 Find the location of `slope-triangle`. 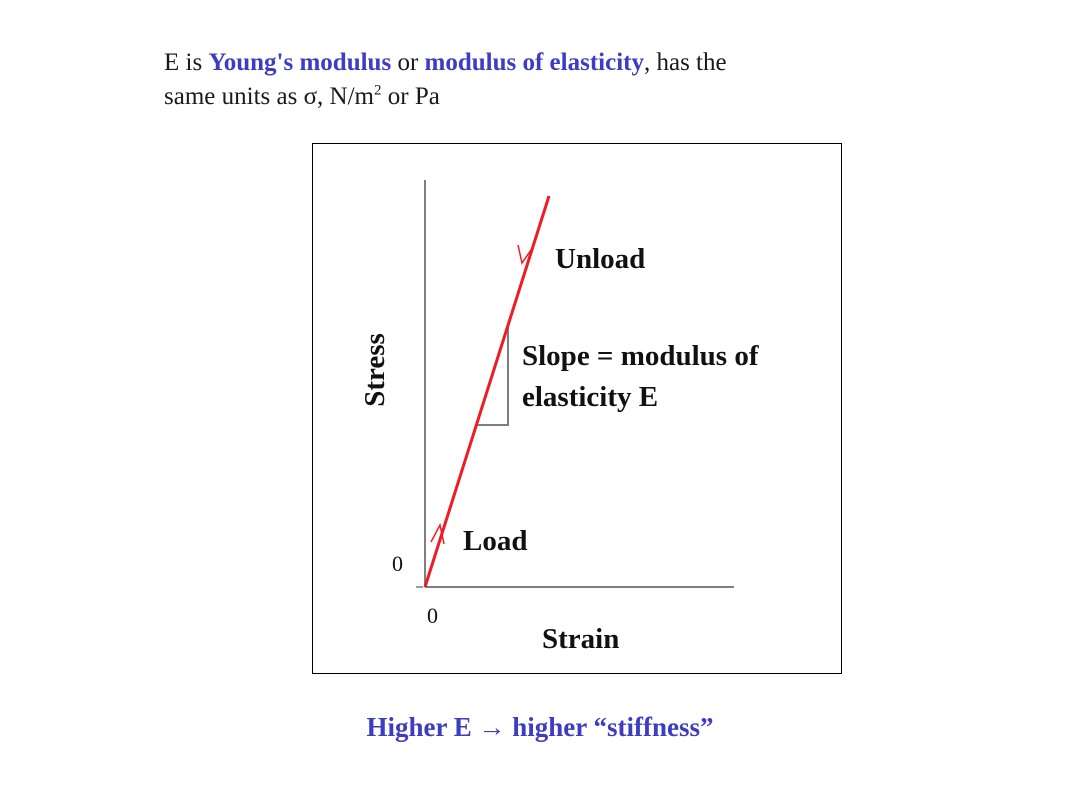

slope-triangle is located at coordinates (492, 376).